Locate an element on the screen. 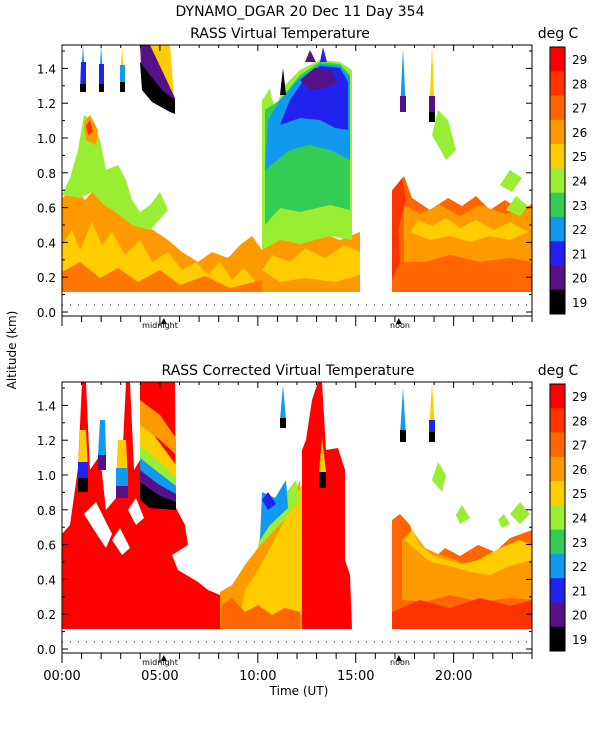 Image resolution: width=600 pixels, height=750 pixels. top-ytick-label-4: 0.8 is located at coordinates (46, 174).